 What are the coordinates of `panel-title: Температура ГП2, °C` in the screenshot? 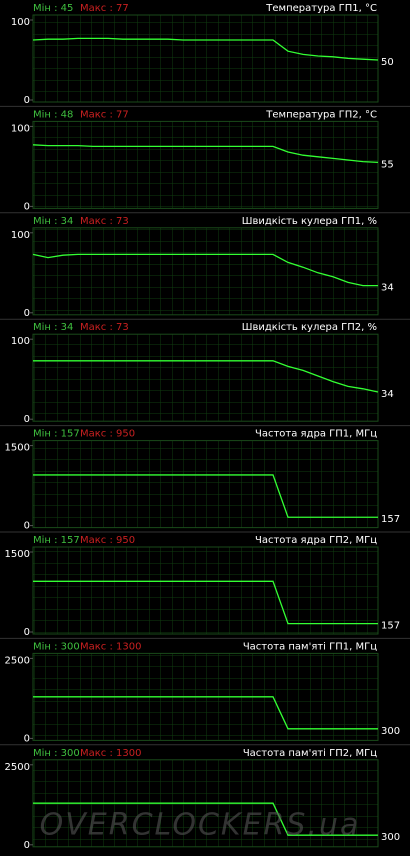 It's located at (321, 114).